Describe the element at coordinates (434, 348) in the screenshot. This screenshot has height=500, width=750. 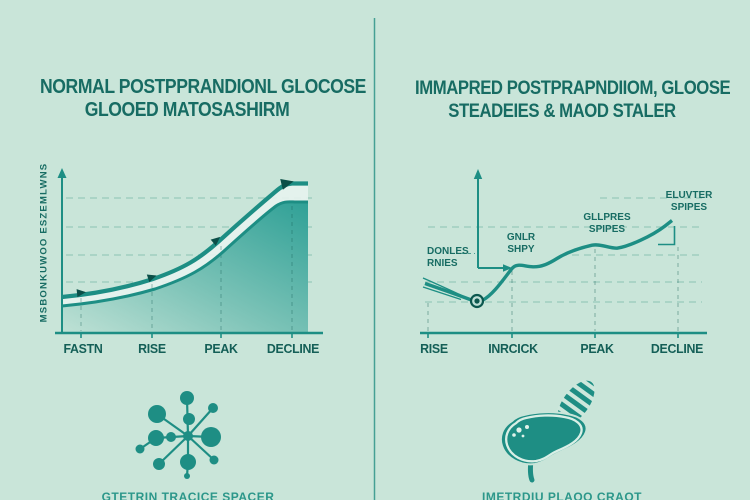
I see `right-x-label-rise: RISE` at that location.